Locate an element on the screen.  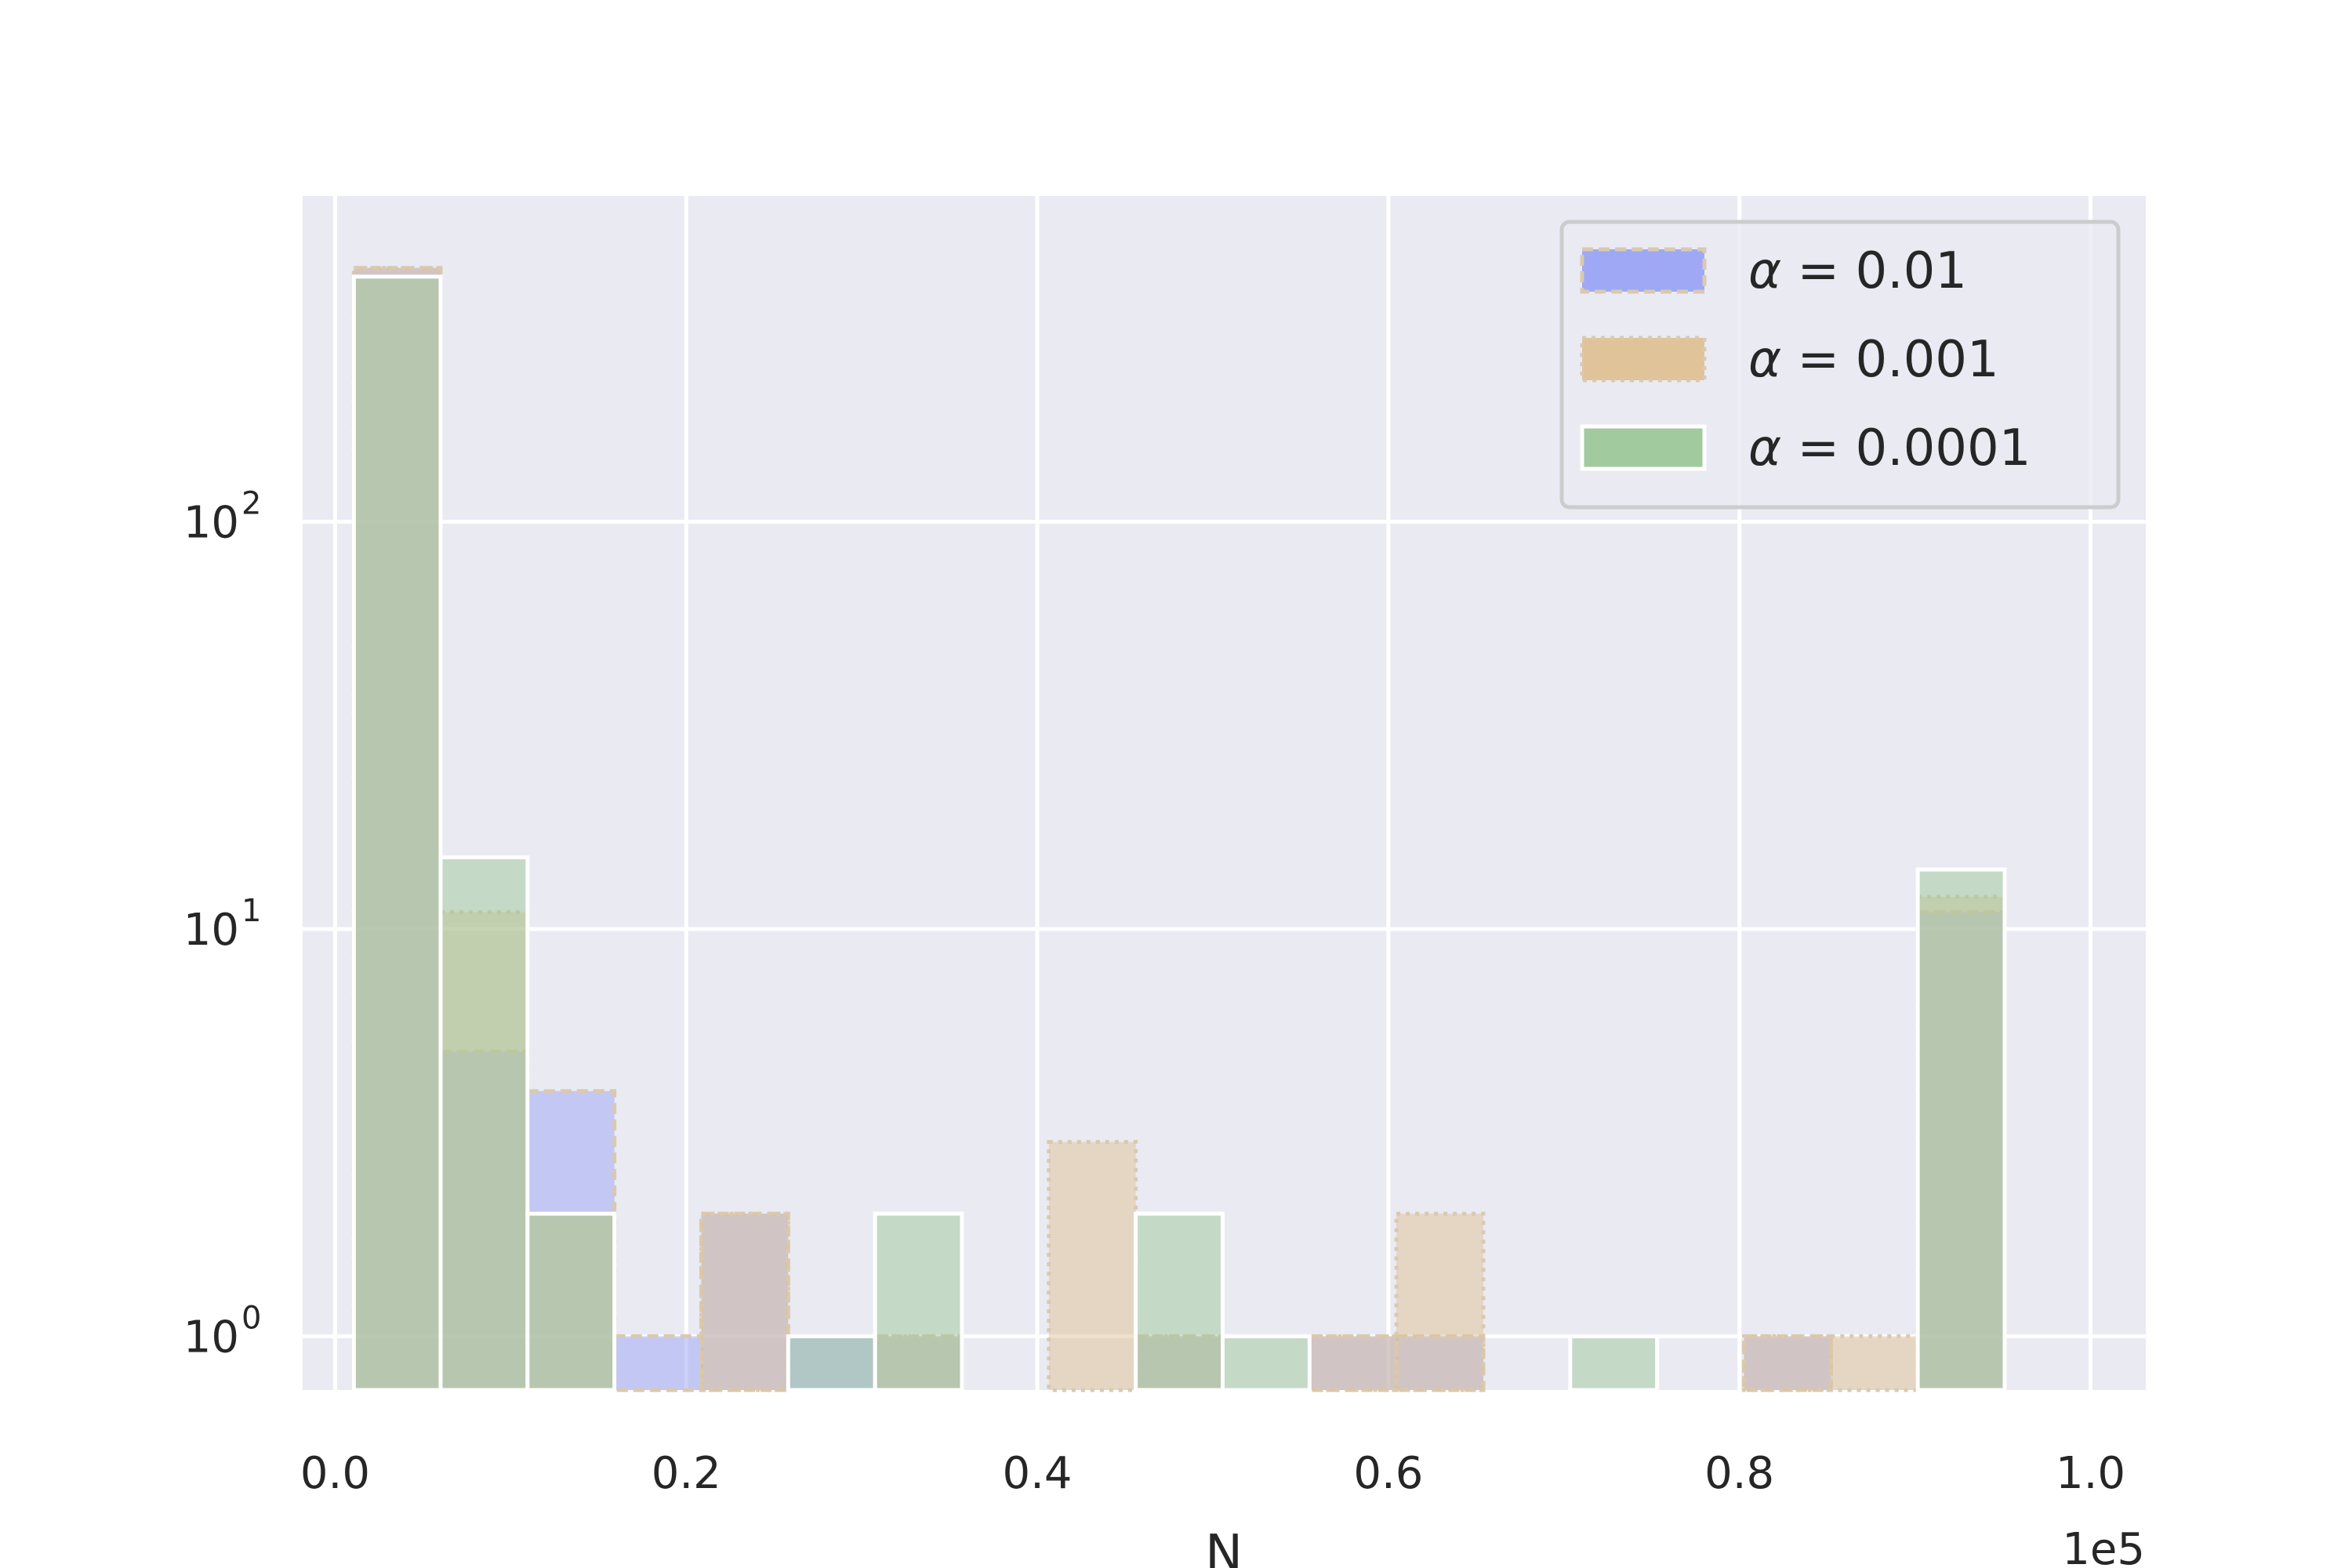
bar-series2-bin9 is located at coordinates (1179, 1301).